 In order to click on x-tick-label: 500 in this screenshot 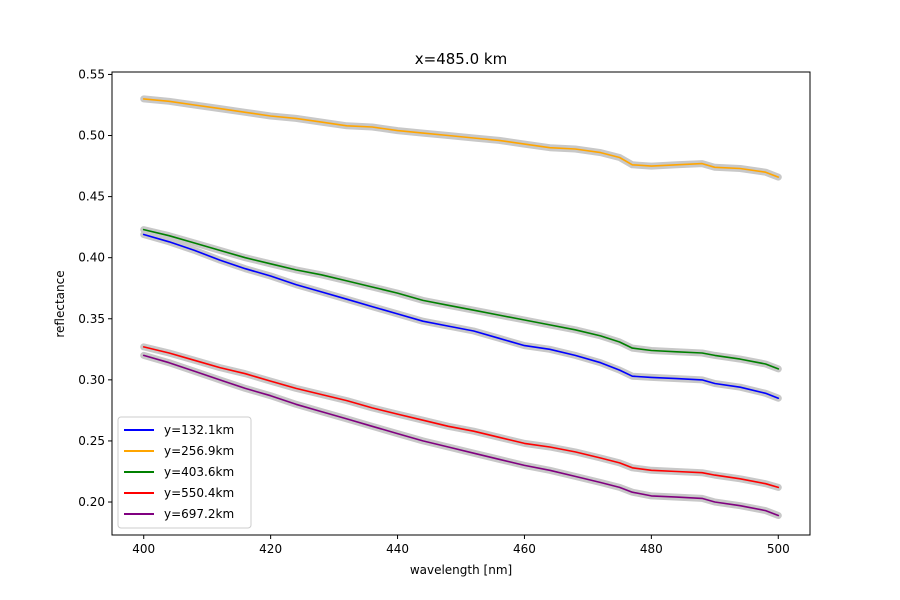, I will do `click(778, 549)`.